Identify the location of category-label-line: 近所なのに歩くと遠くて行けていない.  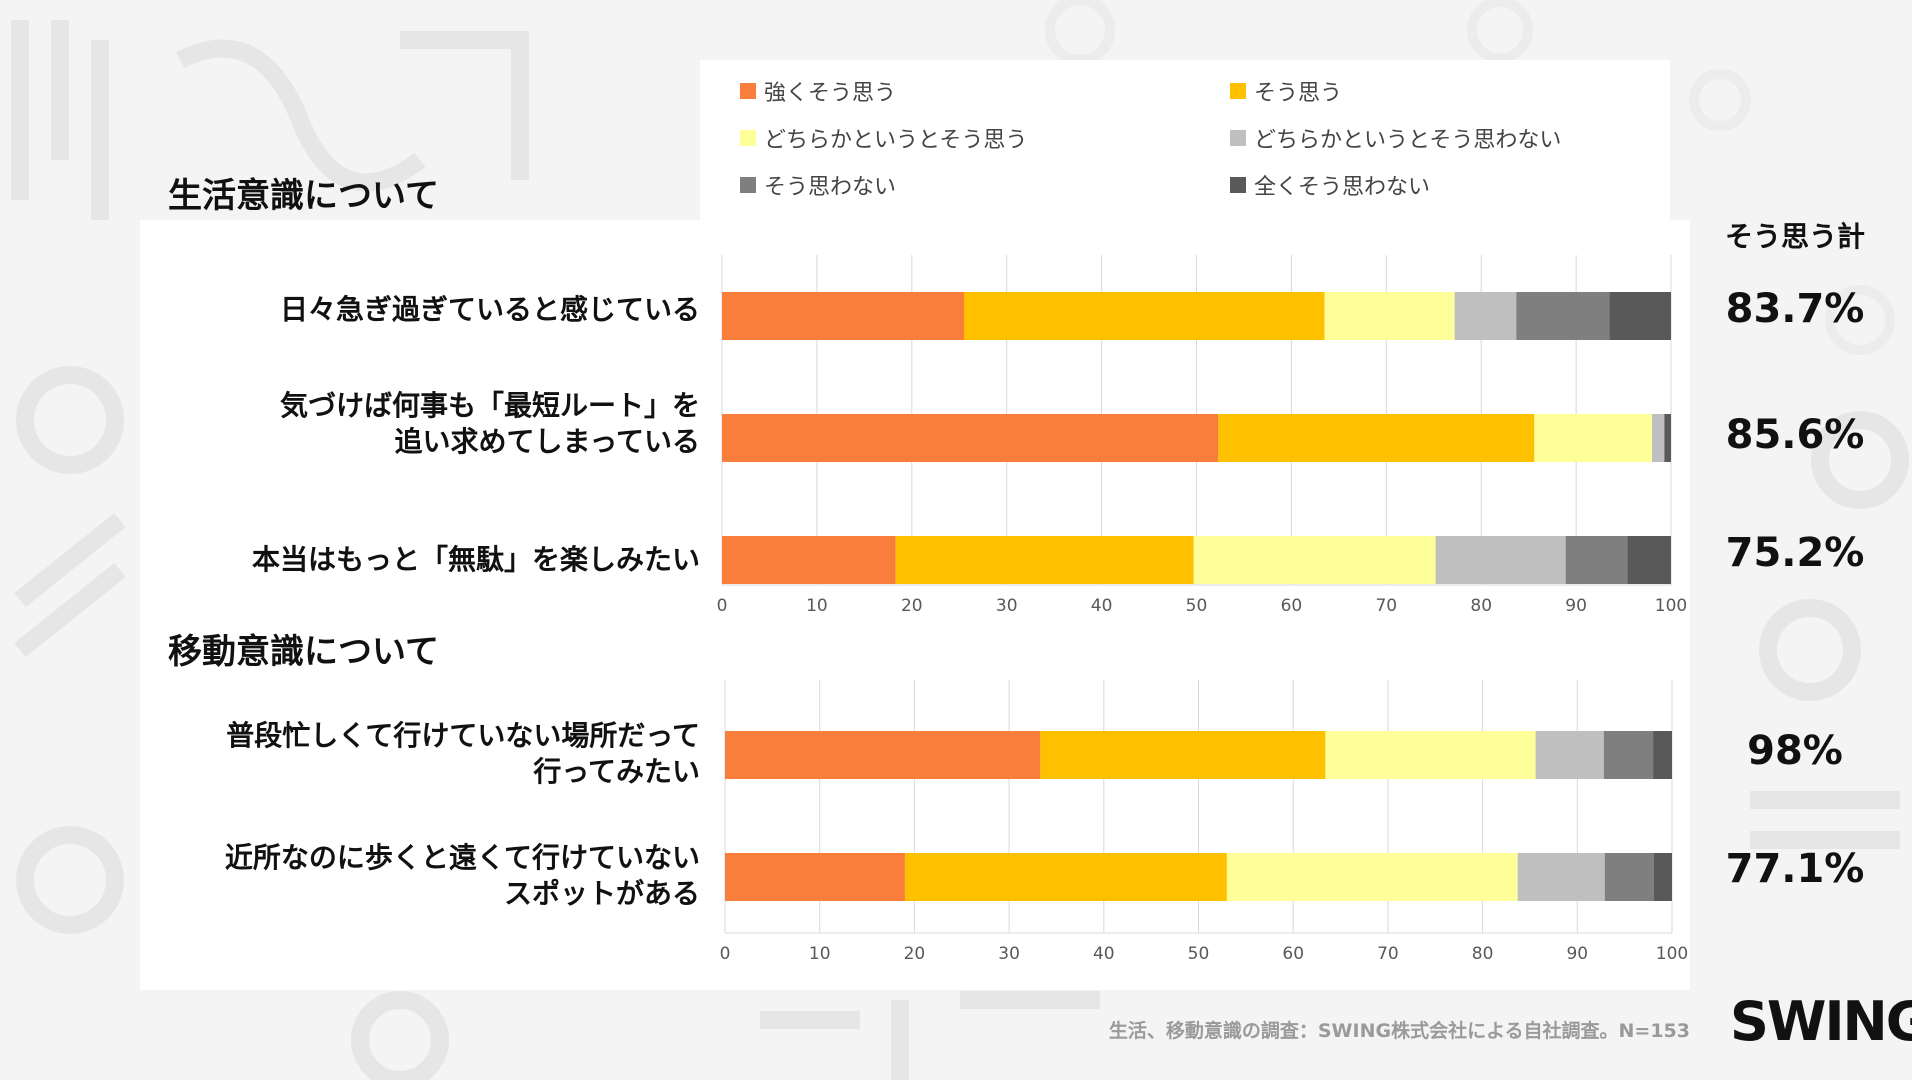
(462, 857).